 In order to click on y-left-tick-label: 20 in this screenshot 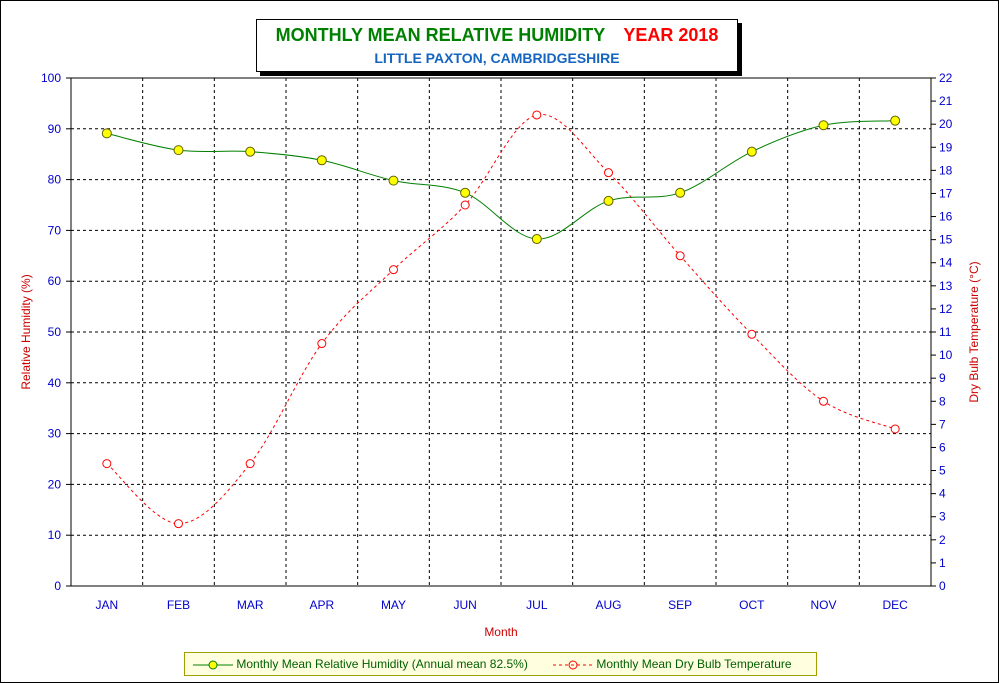, I will do `click(55, 484)`.